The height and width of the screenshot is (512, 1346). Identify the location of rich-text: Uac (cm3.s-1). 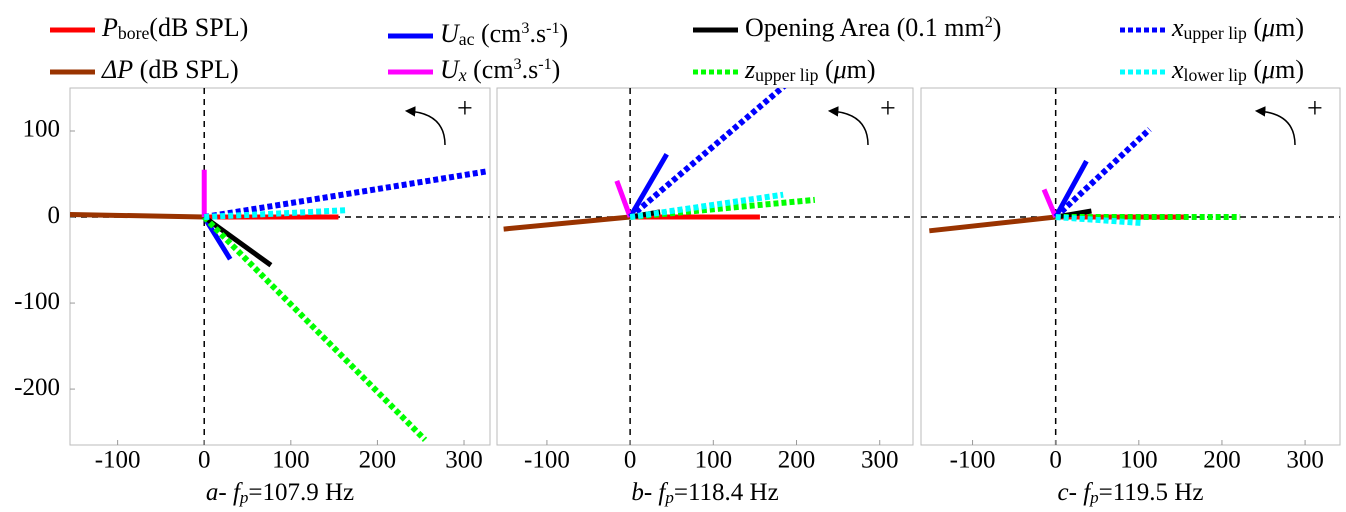
(504, 34).